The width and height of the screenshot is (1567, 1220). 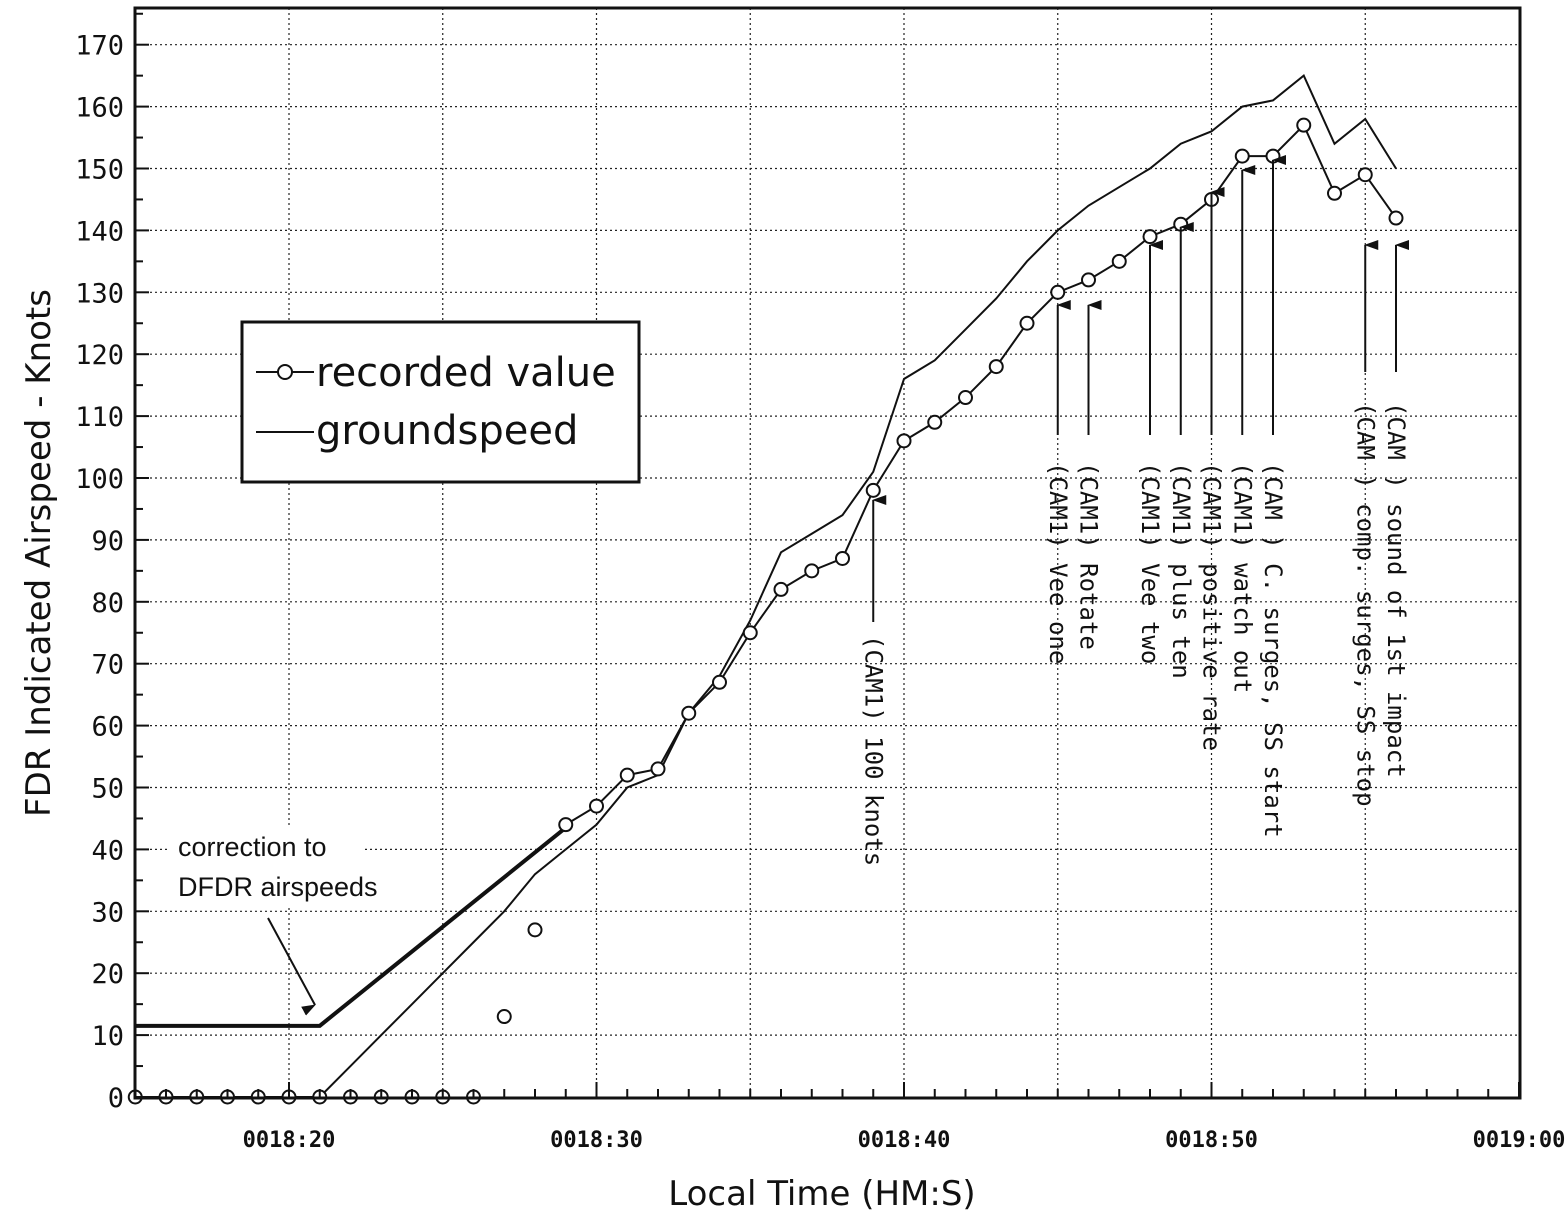 What do you see at coordinates (1089, 556) in the screenshot?
I see `annotation-label: (CAM1) Rotate` at bounding box center [1089, 556].